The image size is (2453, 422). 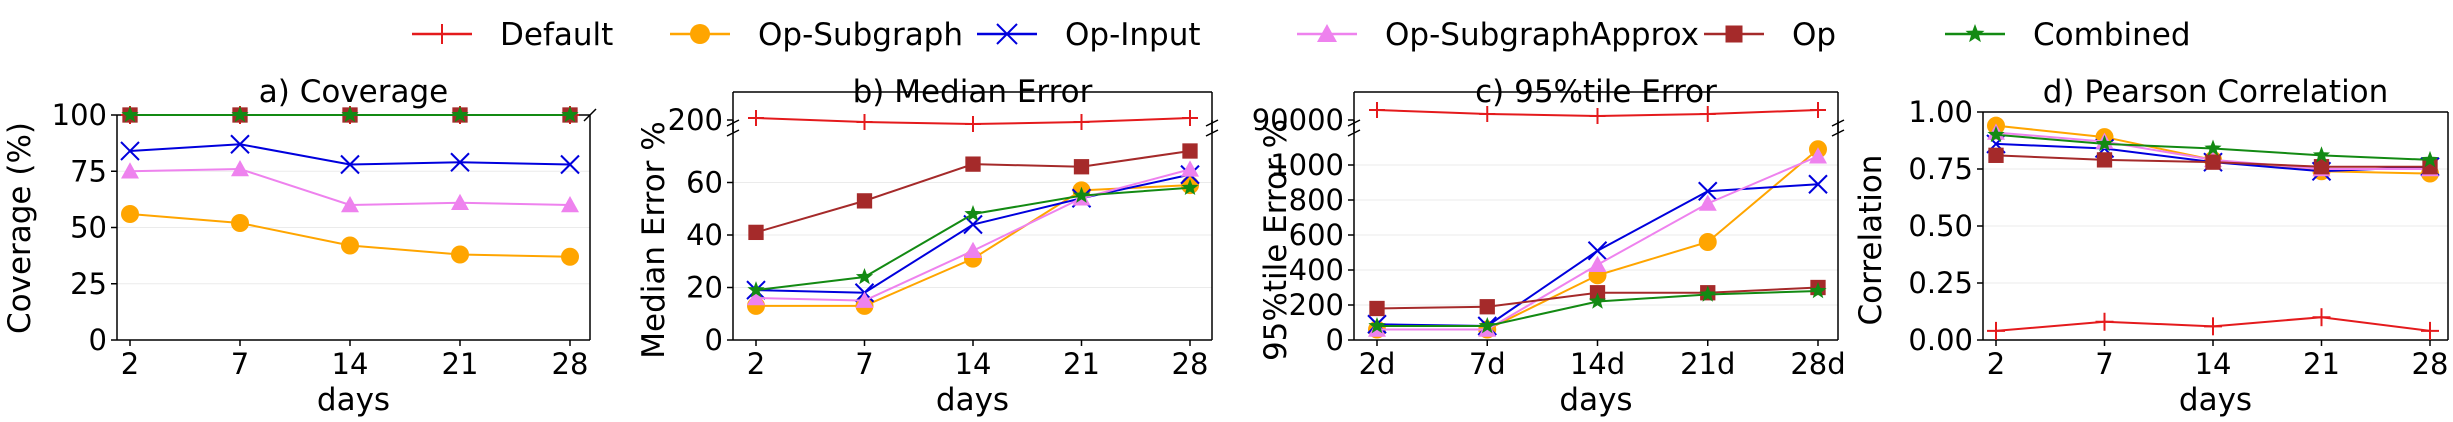 I want to click on legend-marker-circle, so click(x=700, y=34).